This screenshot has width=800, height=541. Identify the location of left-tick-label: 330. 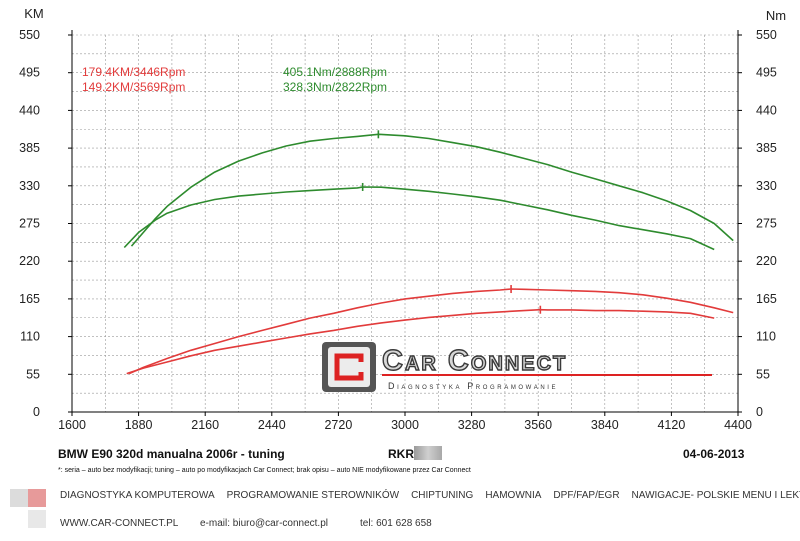
(29, 186).